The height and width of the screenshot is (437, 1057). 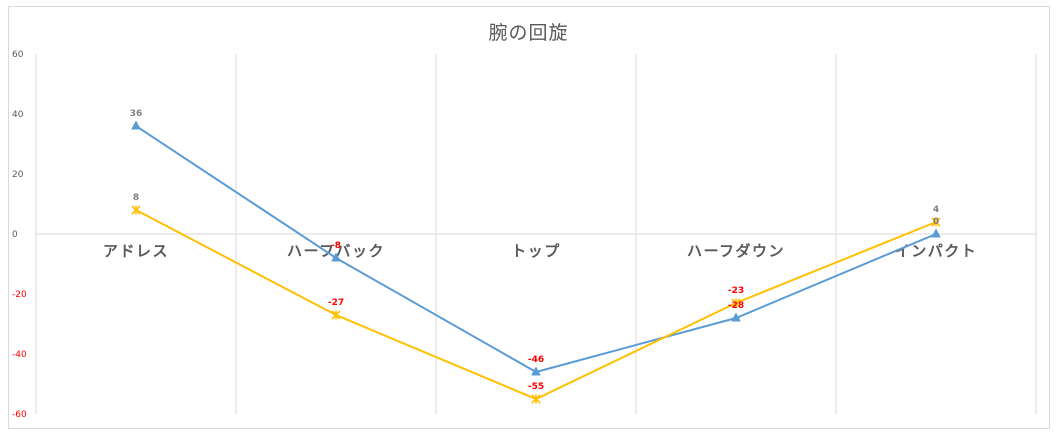 What do you see at coordinates (136, 251) in the screenshot?
I see `category-label: アドレス` at bounding box center [136, 251].